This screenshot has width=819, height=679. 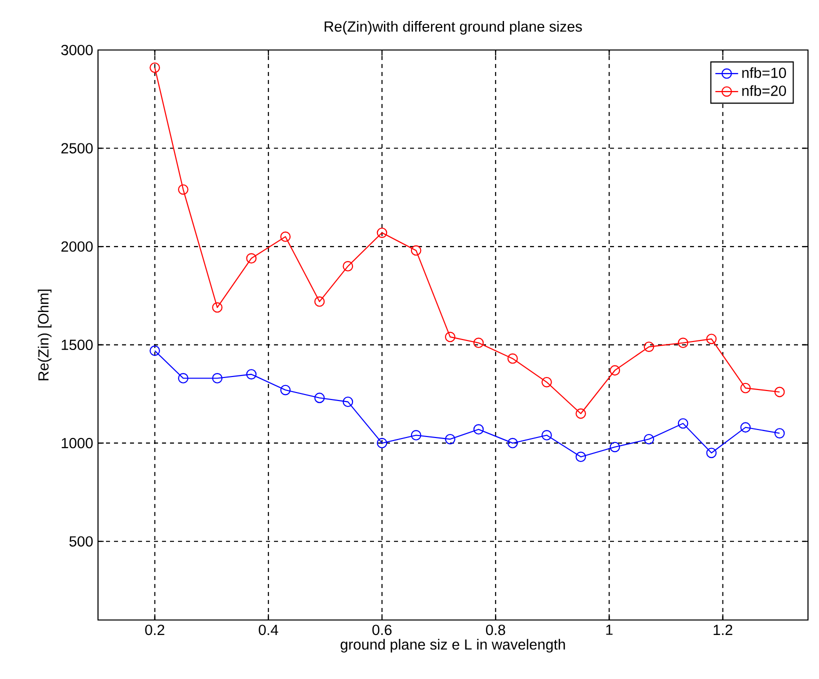 I want to click on x-axis-title: ground plane siz e L in wavelength, so click(x=452, y=645).